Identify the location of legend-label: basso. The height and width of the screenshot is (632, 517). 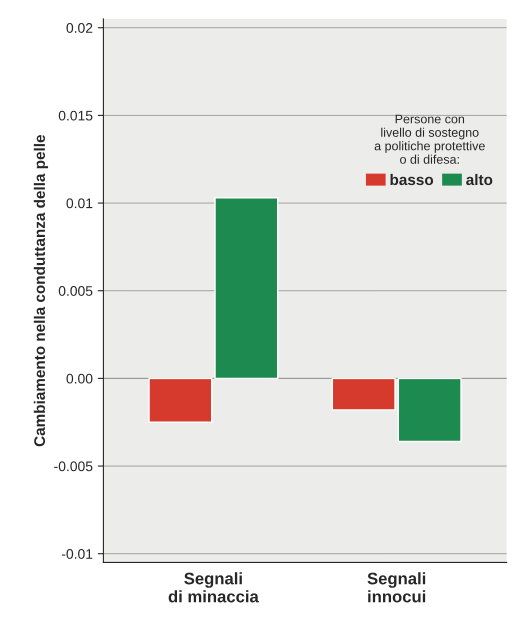
(412, 180).